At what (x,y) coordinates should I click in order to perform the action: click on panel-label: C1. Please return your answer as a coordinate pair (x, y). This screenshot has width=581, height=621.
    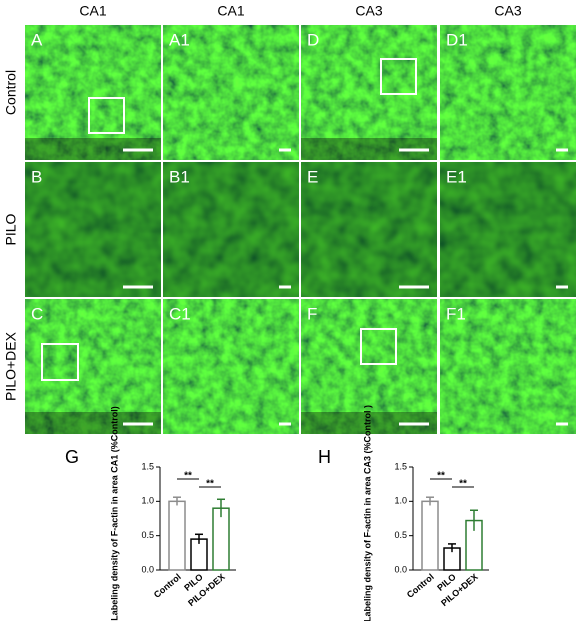
    Looking at the image, I should click on (180, 313).